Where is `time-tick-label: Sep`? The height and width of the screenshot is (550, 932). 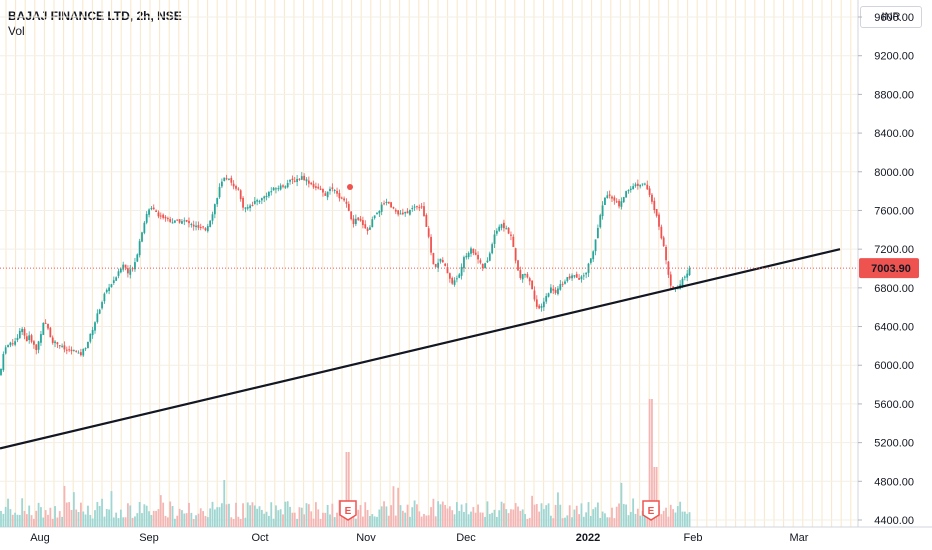 time-tick-label: Sep is located at coordinates (149, 538).